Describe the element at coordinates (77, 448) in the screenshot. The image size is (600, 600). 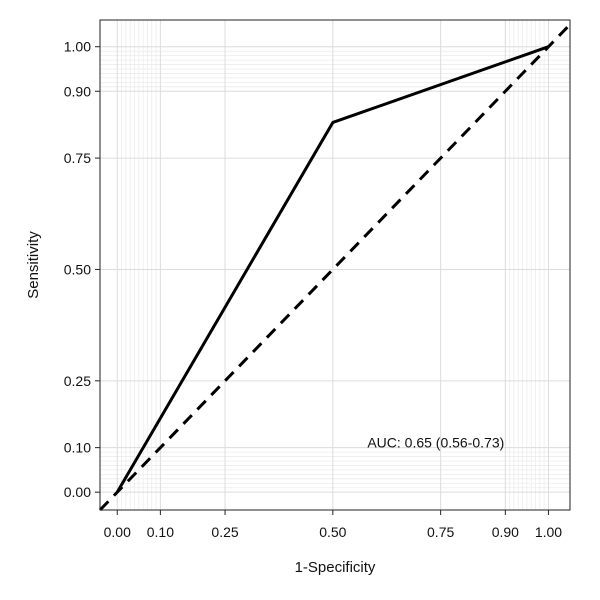
I see `y-tick-label: 0.10` at that location.